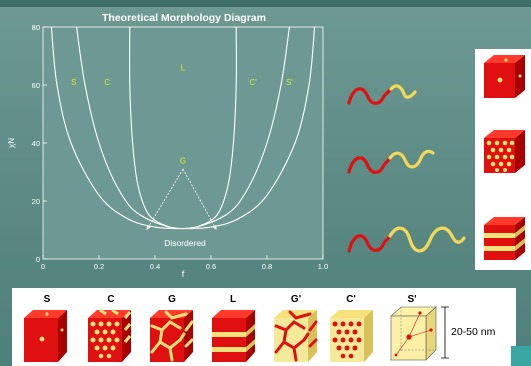  Describe the element at coordinates (110, 335) in the screenshot. I see `cube-c` at that location.